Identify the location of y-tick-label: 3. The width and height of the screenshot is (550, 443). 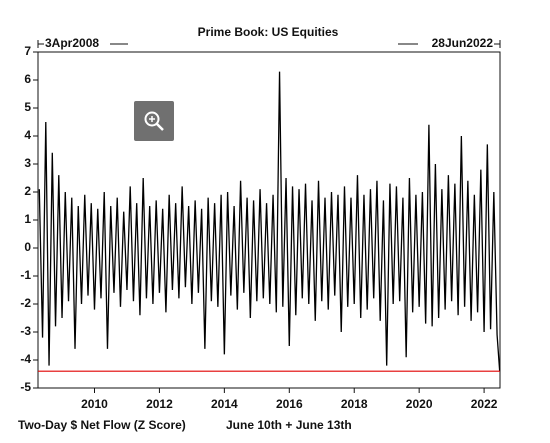
(27, 163).